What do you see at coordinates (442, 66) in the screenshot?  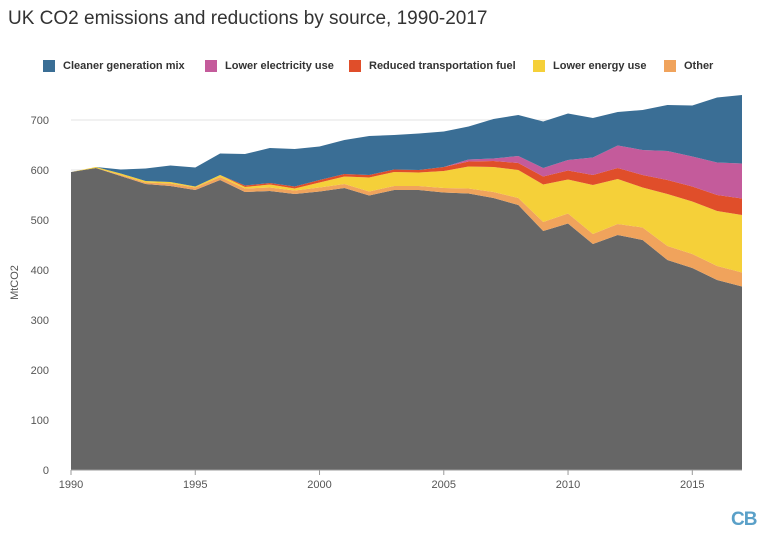 I see `legend-label: Reduced transportation fuel` at bounding box center [442, 66].